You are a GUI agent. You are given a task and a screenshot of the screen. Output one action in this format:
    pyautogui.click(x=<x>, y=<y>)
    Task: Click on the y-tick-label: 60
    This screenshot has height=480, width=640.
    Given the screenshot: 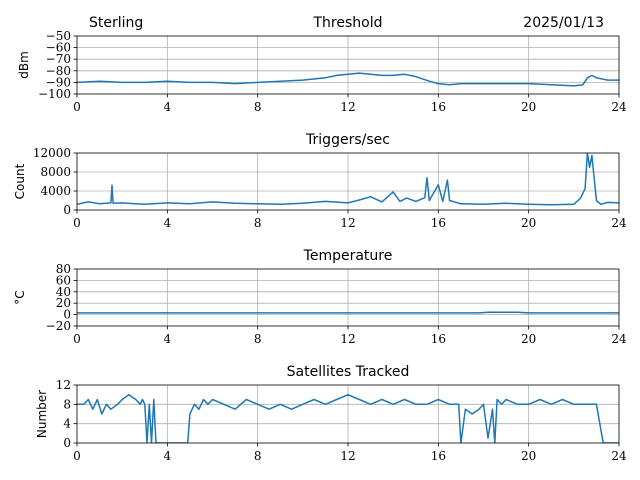 What is the action you would take?
    pyautogui.click(x=63, y=280)
    